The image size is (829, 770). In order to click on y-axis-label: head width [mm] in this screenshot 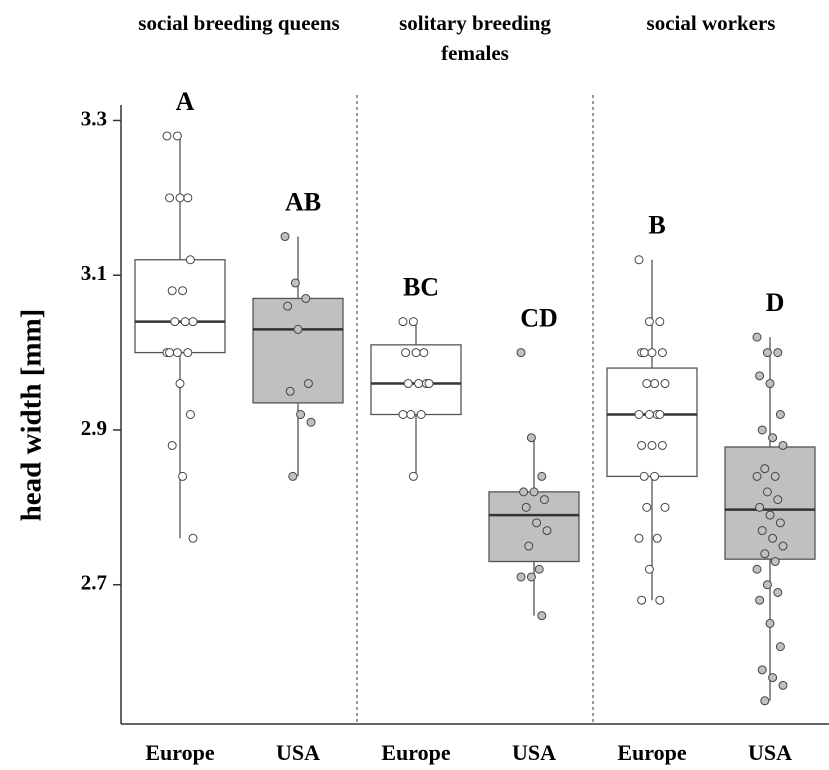, I will do `click(32, 415)`.